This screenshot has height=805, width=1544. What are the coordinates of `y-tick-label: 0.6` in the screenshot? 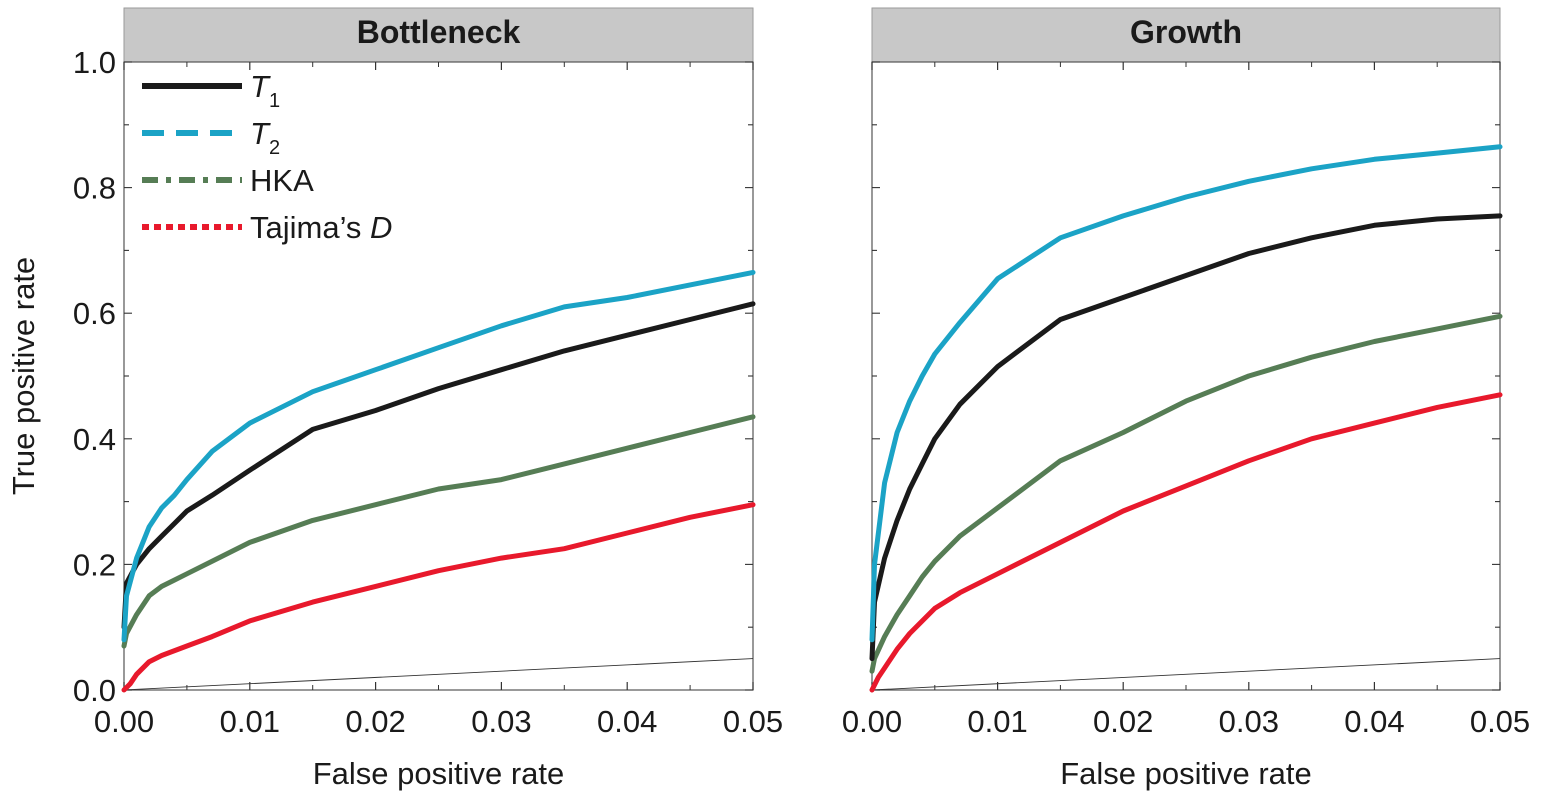 It's located at (94, 313).